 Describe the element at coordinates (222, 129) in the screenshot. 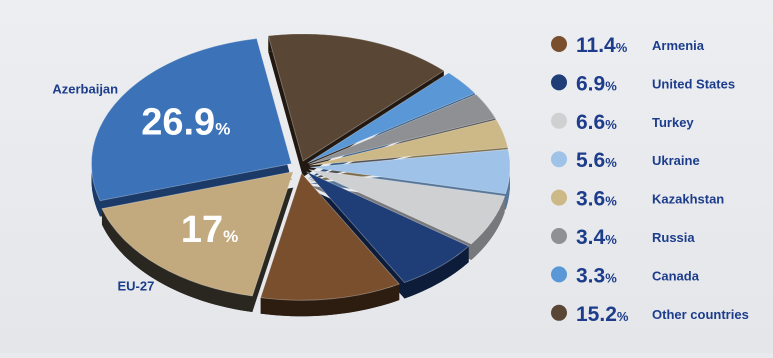

I see `slice-percent-sign-azerbaijan: %` at that location.